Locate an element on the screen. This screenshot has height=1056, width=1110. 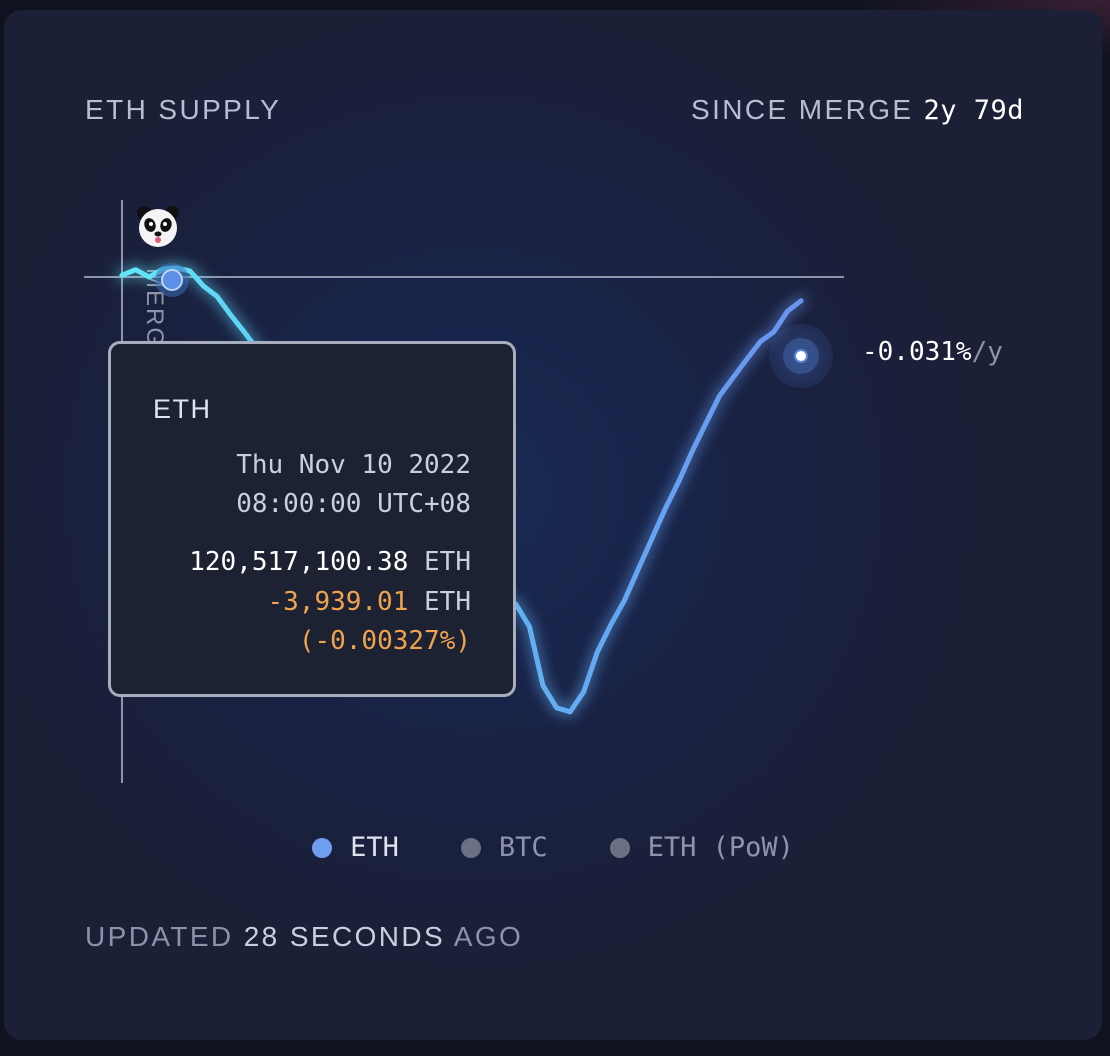
since-merge-value: 2y 79d is located at coordinates (973, 110).